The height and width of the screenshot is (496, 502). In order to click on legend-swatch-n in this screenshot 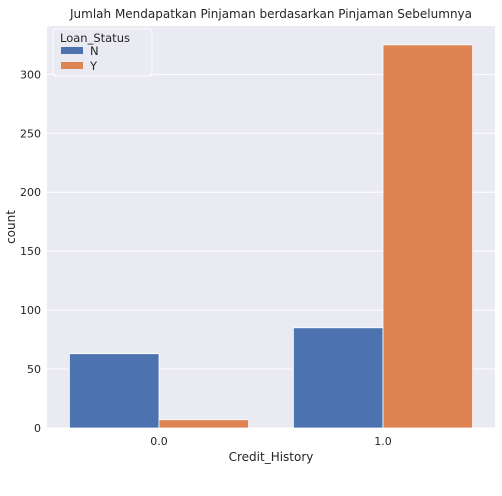, I will do `click(72, 50)`.